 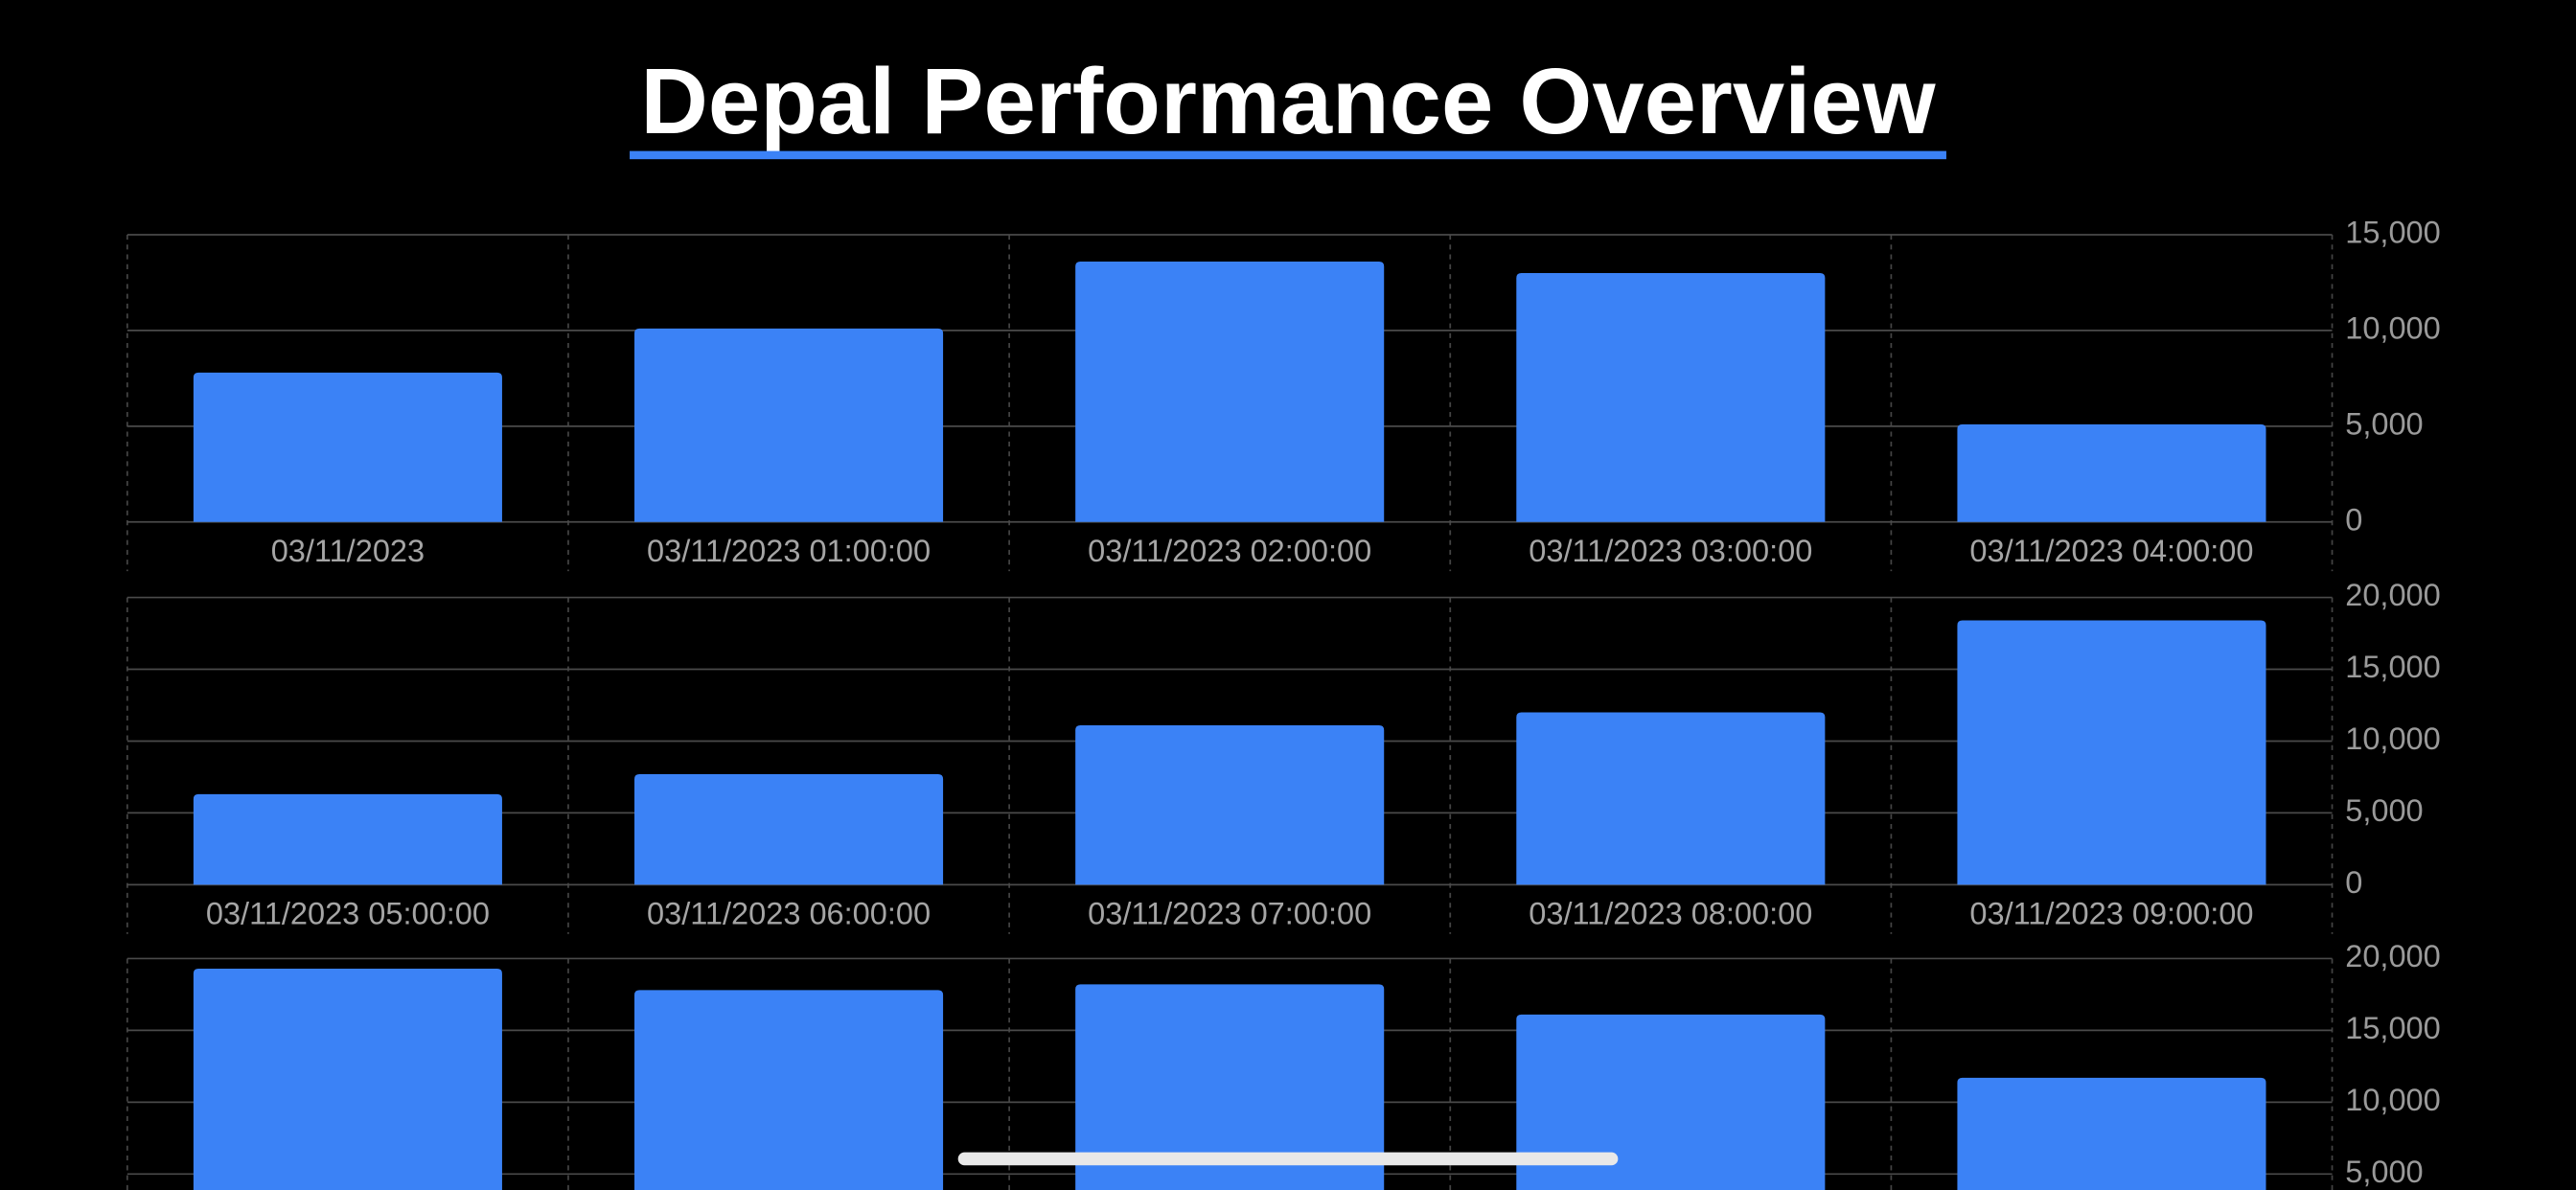 I want to click on x-tick-label: 03/11/2023 07:00:00, so click(x=1229, y=914).